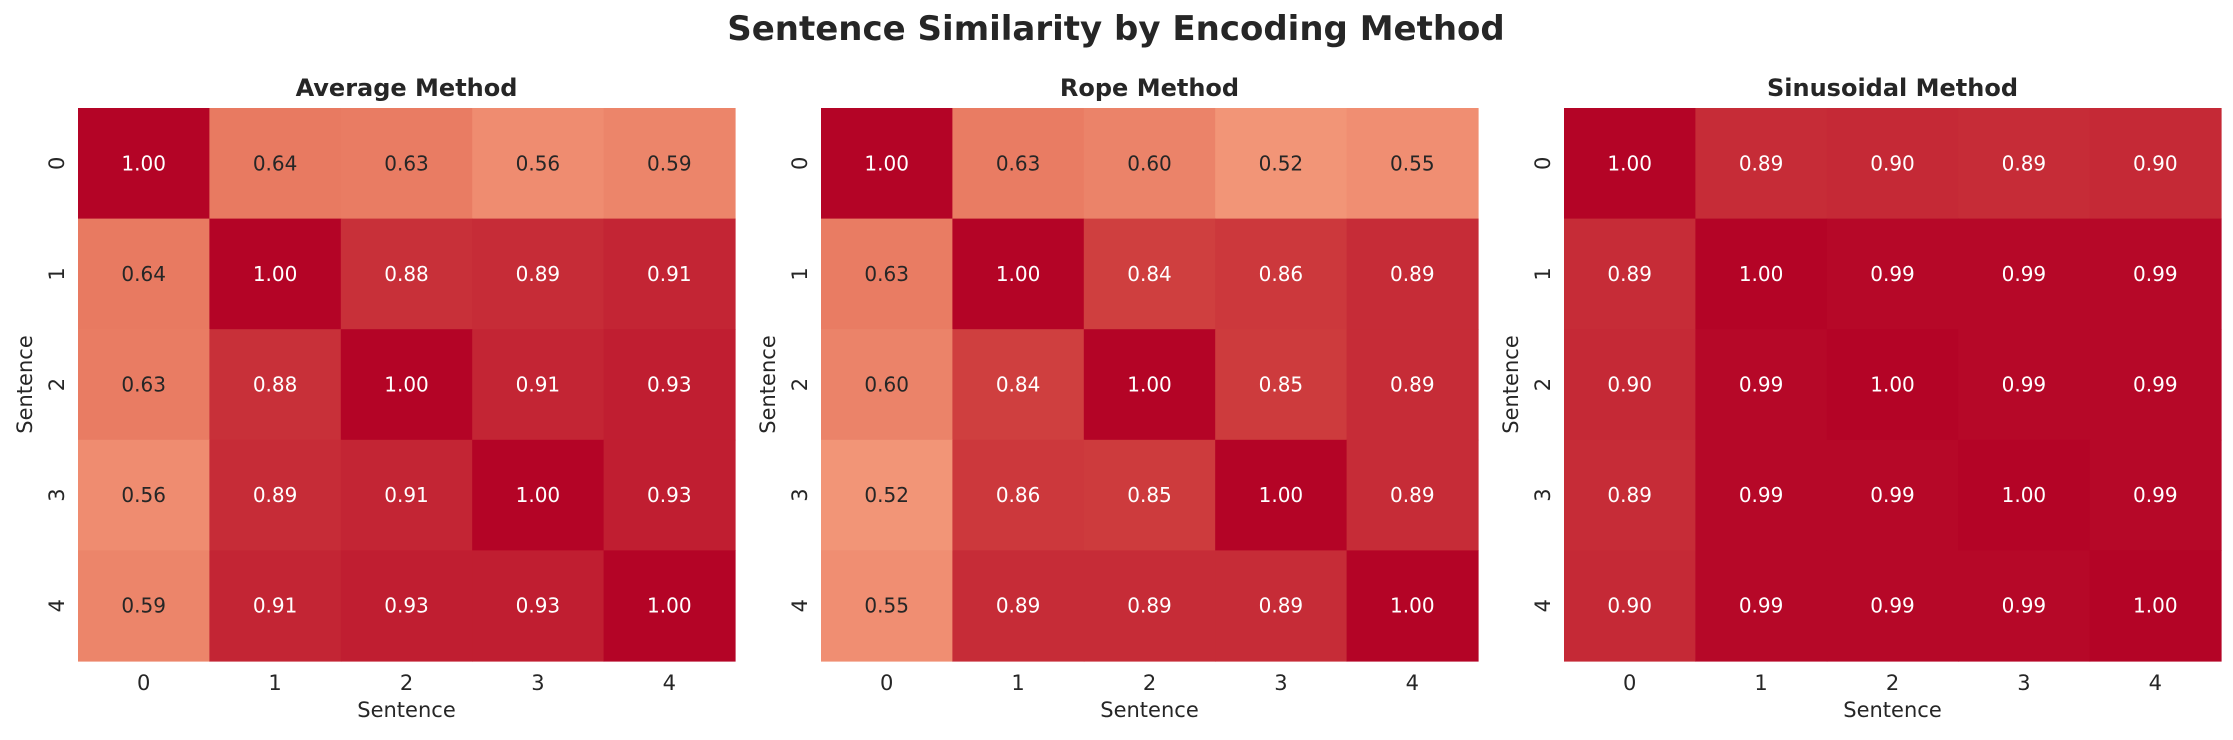  I want to click on cell-value-label: 0.55, so click(886, 606).